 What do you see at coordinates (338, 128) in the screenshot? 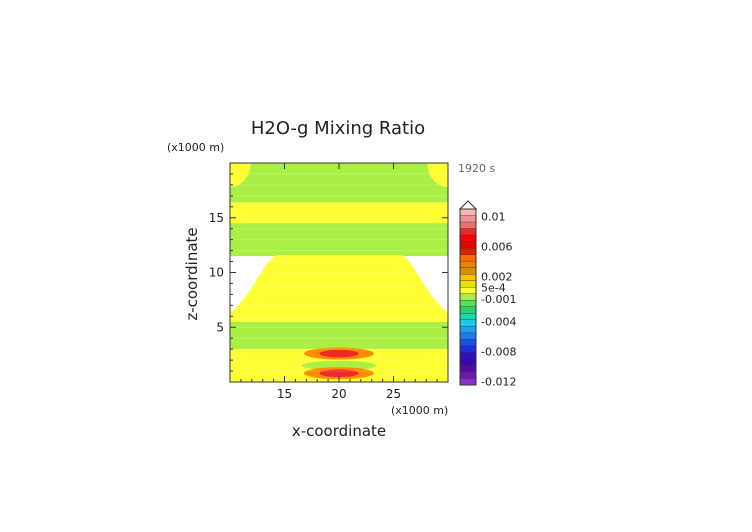
I see `chart-title: H2O-g Mixing Ratio` at bounding box center [338, 128].